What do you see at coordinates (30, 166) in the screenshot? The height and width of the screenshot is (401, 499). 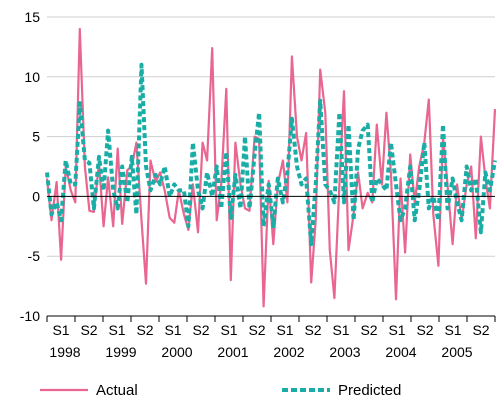 I see `y-axis: -10 -5 0 5 10 15` at bounding box center [30, 166].